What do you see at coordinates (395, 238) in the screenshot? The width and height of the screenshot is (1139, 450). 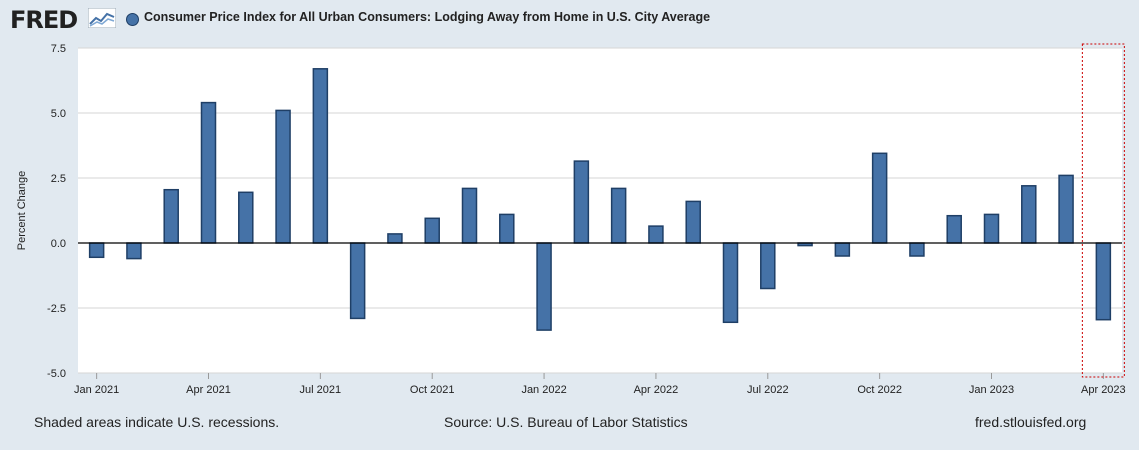 I see `bar-sep-2021` at bounding box center [395, 238].